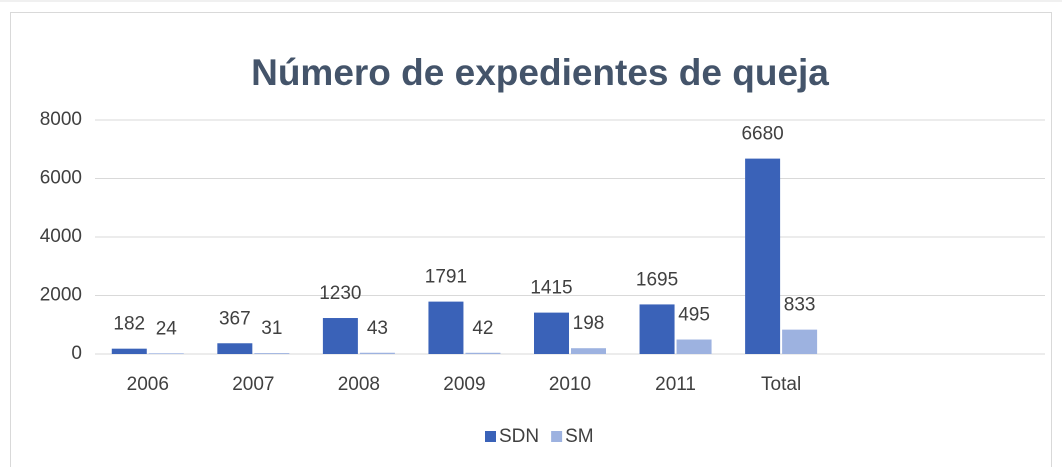 This screenshot has height=467, width=1062. Describe the element at coordinates (340, 293) in the screenshot. I see `data-label: 1230` at that location.